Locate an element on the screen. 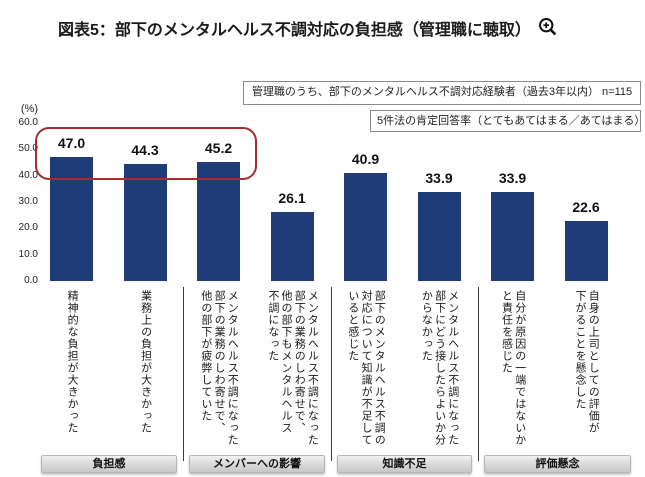 The image size is (645, 477). y-axis-tick-label: 30.0 is located at coordinates (28, 201).